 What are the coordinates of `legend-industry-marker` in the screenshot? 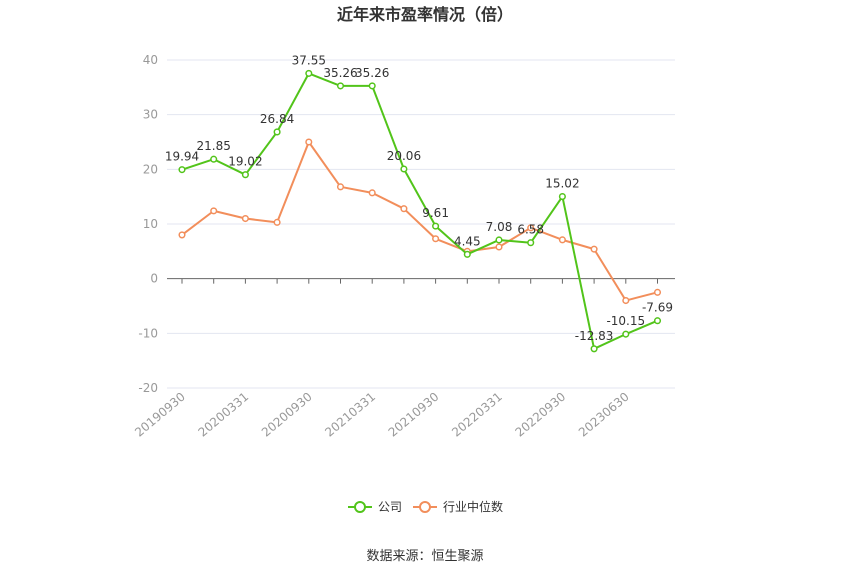 It's located at (425, 507).